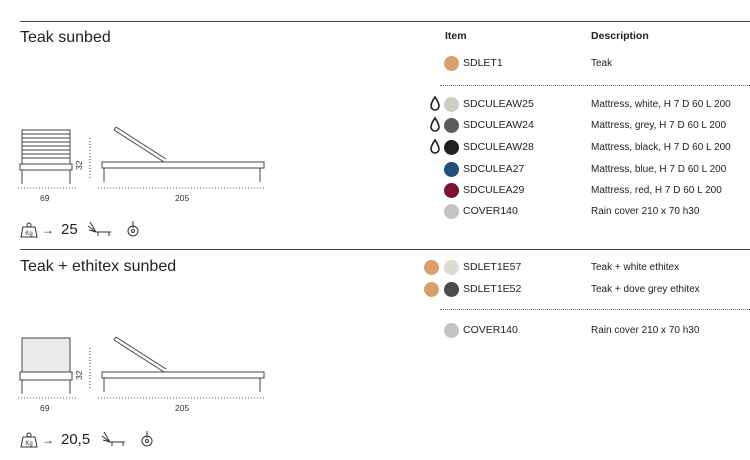 The image size is (750, 460). I want to click on spec-line: Kg → 20,5, so click(120, 440).